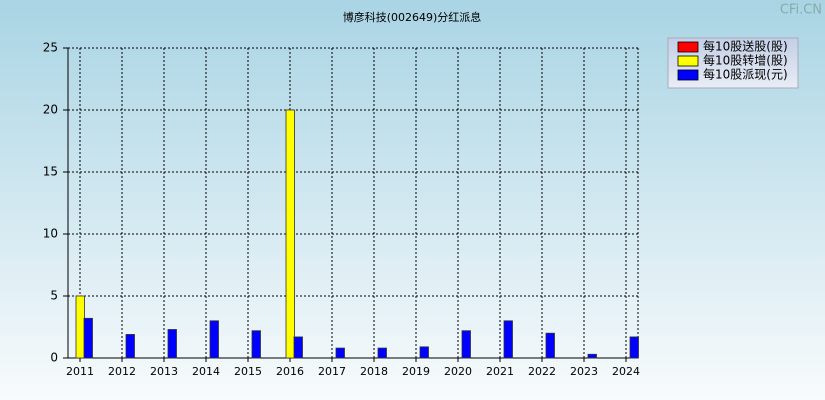 This screenshot has width=825, height=400. What do you see at coordinates (801, 10) in the screenshot?
I see `watermark: CFi.CN` at bounding box center [801, 10].